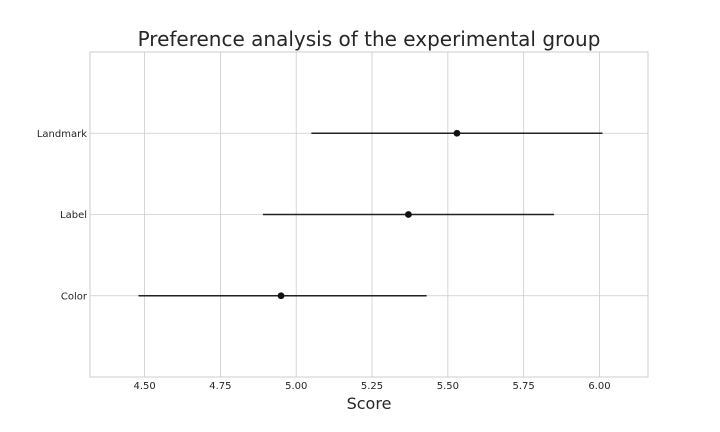  What do you see at coordinates (74, 296) in the screenshot?
I see `y-tick-label: Color` at bounding box center [74, 296].